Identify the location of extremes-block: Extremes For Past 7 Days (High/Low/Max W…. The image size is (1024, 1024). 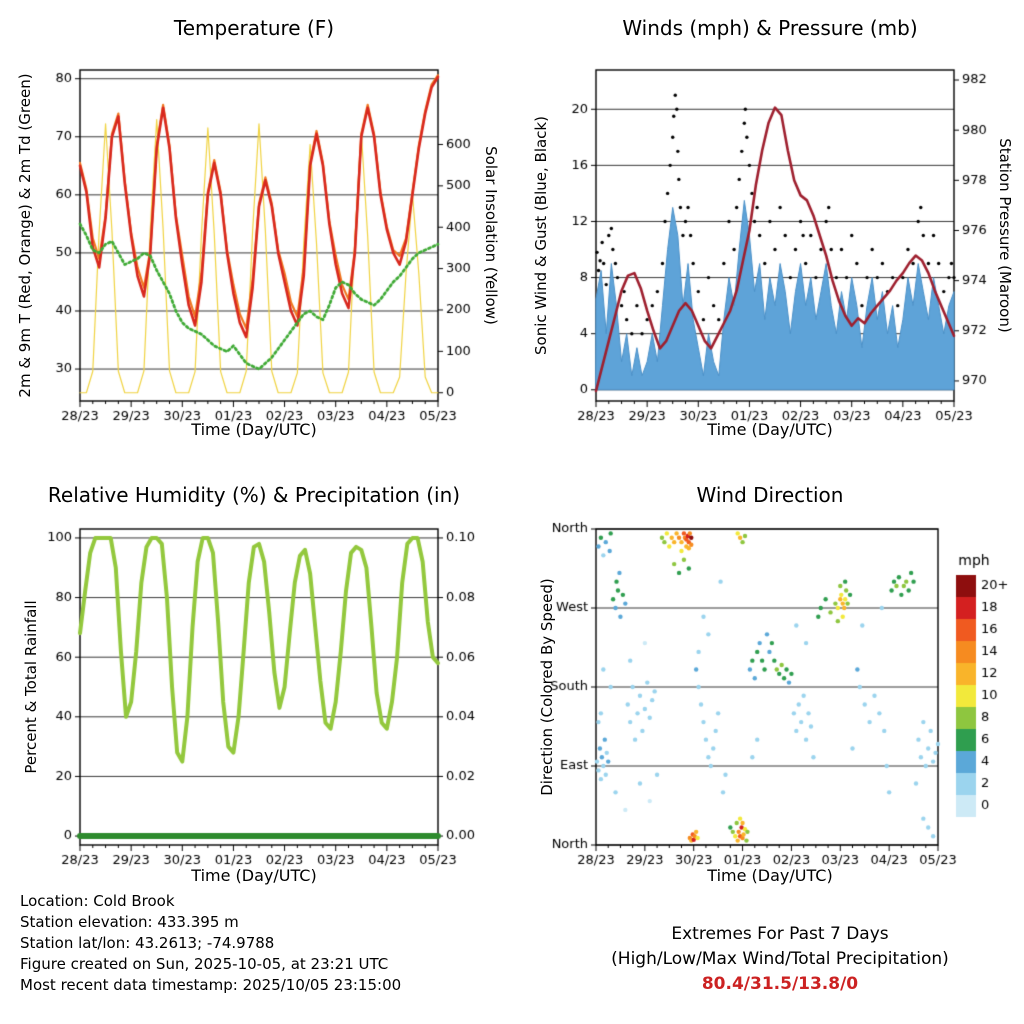
(780, 959).